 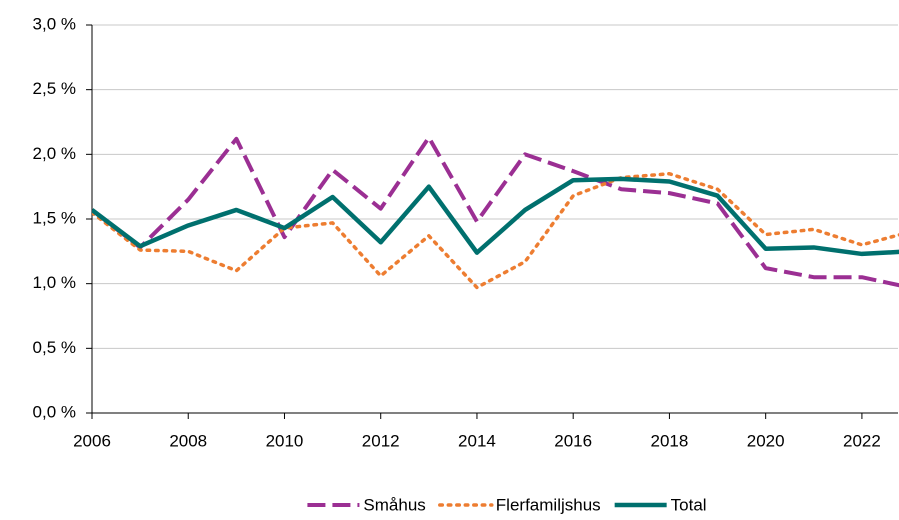 What do you see at coordinates (477, 440) in the screenshot?
I see `x-tick-label: 2014` at bounding box center [477, 440].